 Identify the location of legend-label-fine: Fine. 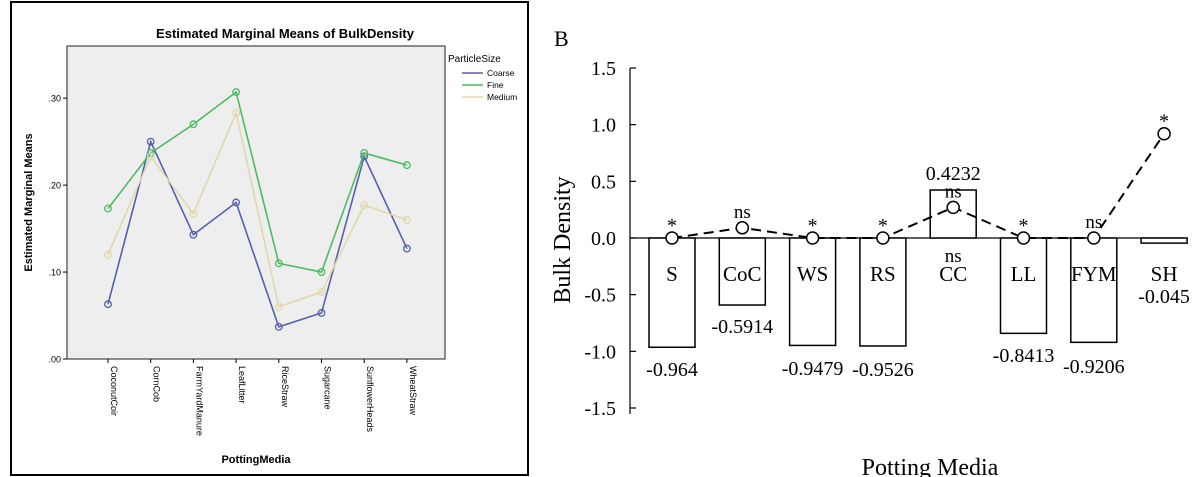
(495, 85).